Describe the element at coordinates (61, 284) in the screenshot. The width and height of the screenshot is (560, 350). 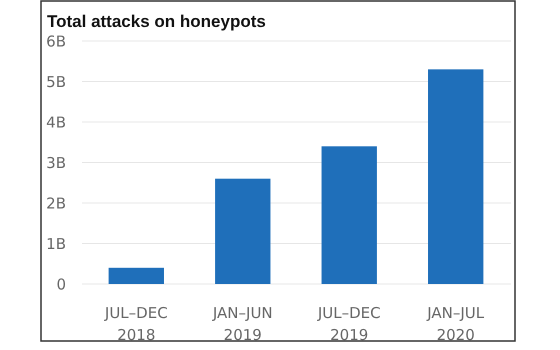
I see `y-tick-label: 0` at that location.